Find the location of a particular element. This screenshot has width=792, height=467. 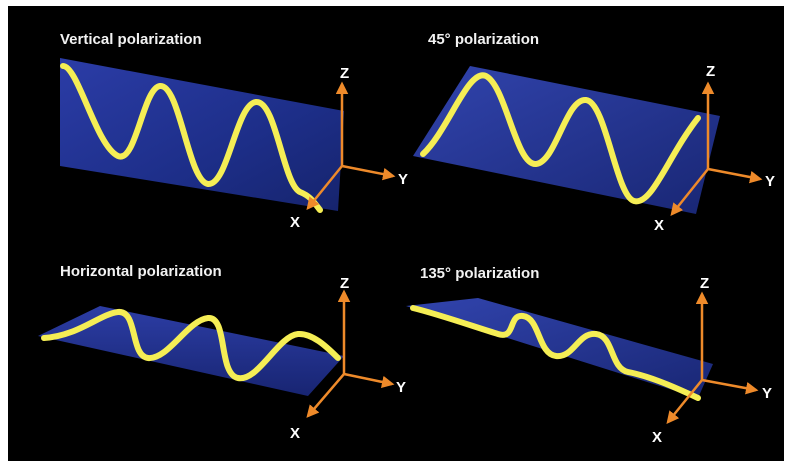

panel-title-horizontal: Horizontal polarization is located at coordinates (141, 271).